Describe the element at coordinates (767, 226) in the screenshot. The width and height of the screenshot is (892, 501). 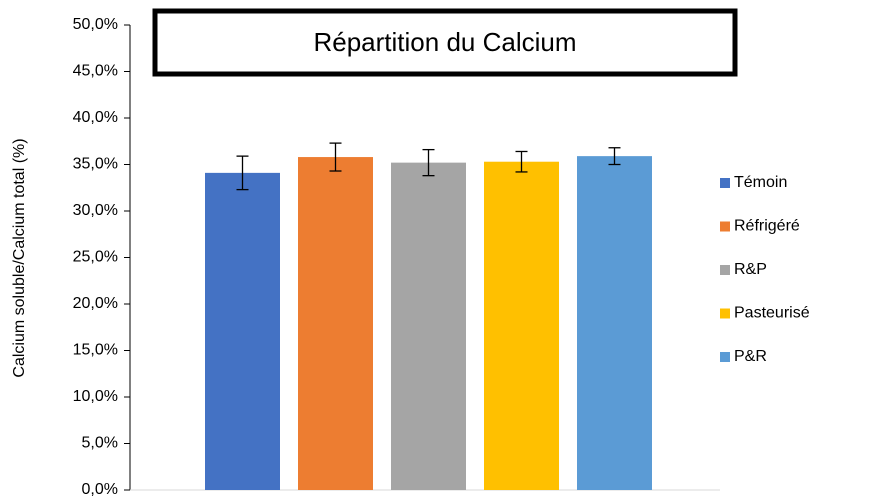
I see `legend-label: Réfrigéré` at that location.